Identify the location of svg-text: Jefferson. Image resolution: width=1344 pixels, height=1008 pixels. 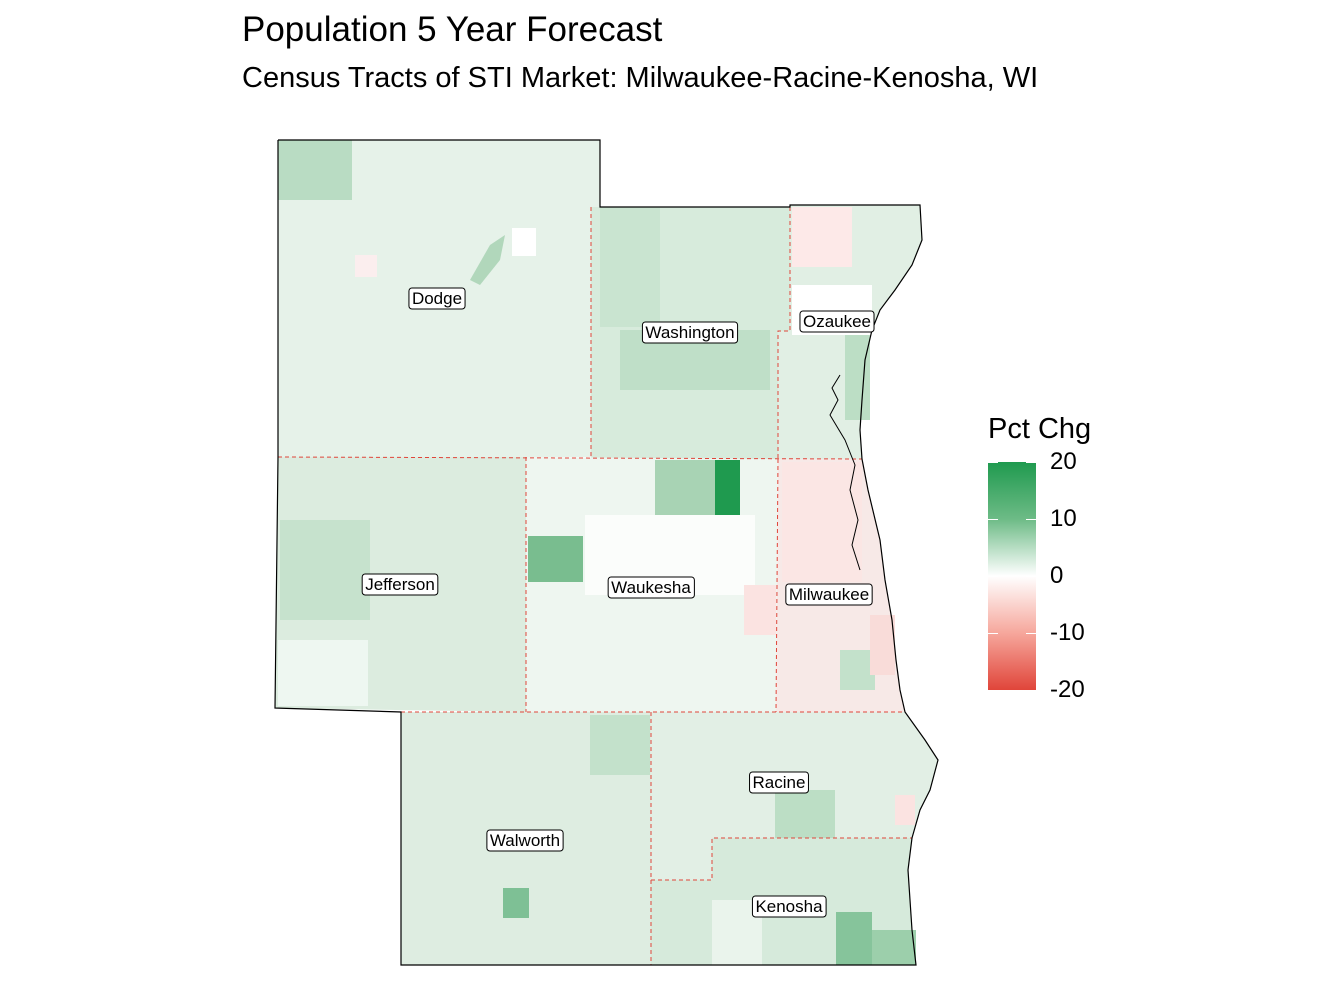
(400, 584).